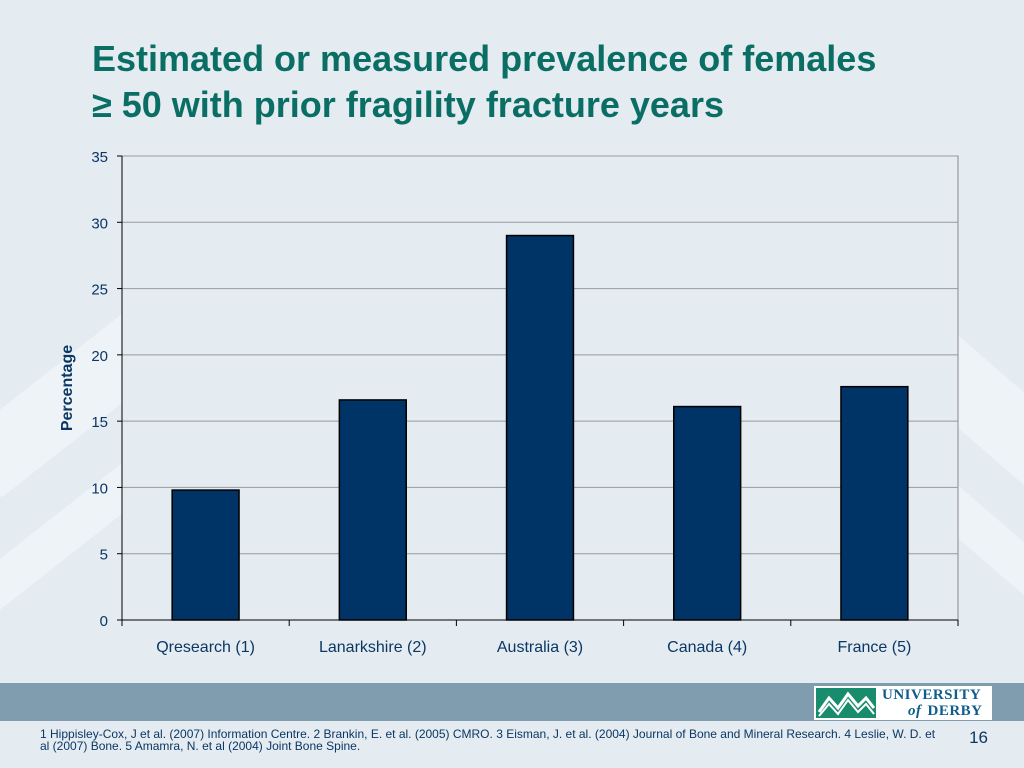 Image resolution: width=1024 pixels, height=768 pixels. Describe the element at coordinates (205, 647) in the screenshot. I see `x-tick-label: Qresearch (1)` at that location.